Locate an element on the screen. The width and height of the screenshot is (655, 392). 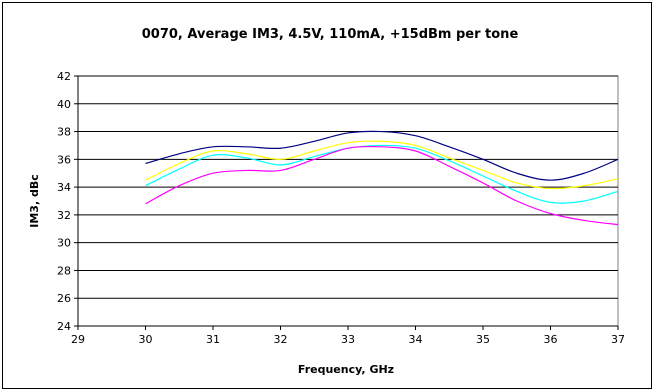
y-axis-title: IM3, dBc is located at coordinates (34, 200).